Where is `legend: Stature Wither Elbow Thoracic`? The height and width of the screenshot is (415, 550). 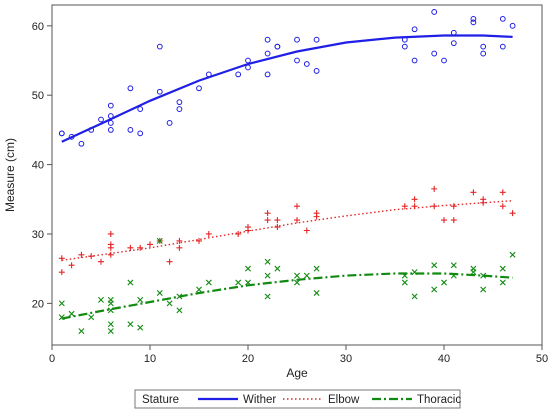 legend: Stature Wither Elbow Thoracic is located at coordinates (297, 399).